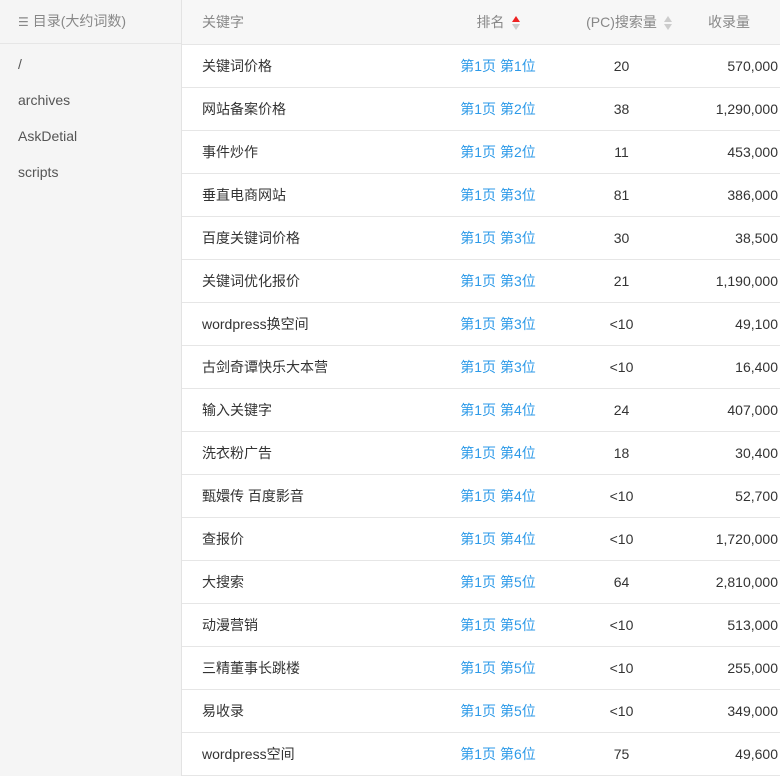  I want to click on table-row: 百度关键词价格 第1页 第3位 30 38,500, so click(481, 238).